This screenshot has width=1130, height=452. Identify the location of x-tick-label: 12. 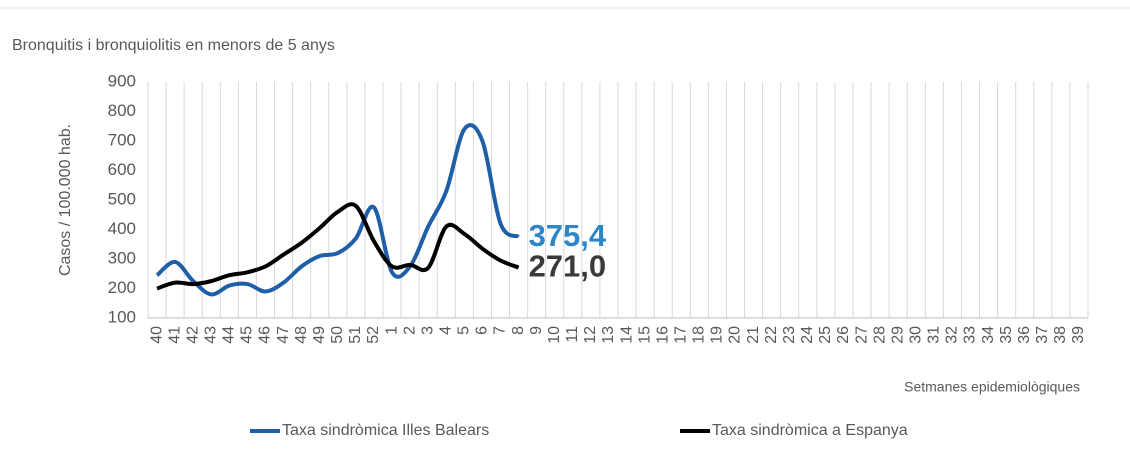
(590, 335).